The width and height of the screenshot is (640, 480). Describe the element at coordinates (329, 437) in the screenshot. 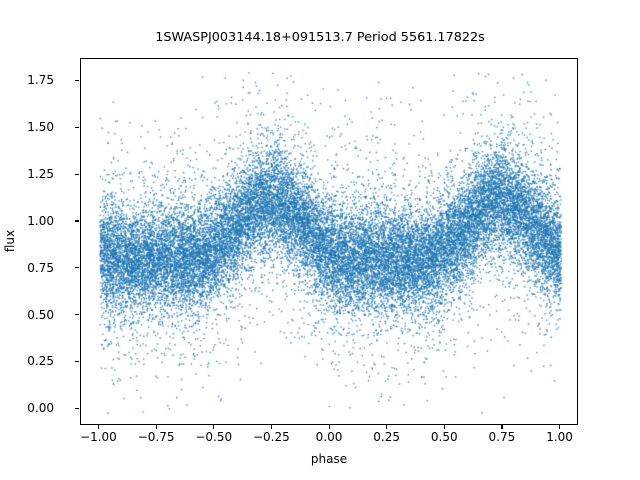

I see `x-tick-label: 0.00` at that location.